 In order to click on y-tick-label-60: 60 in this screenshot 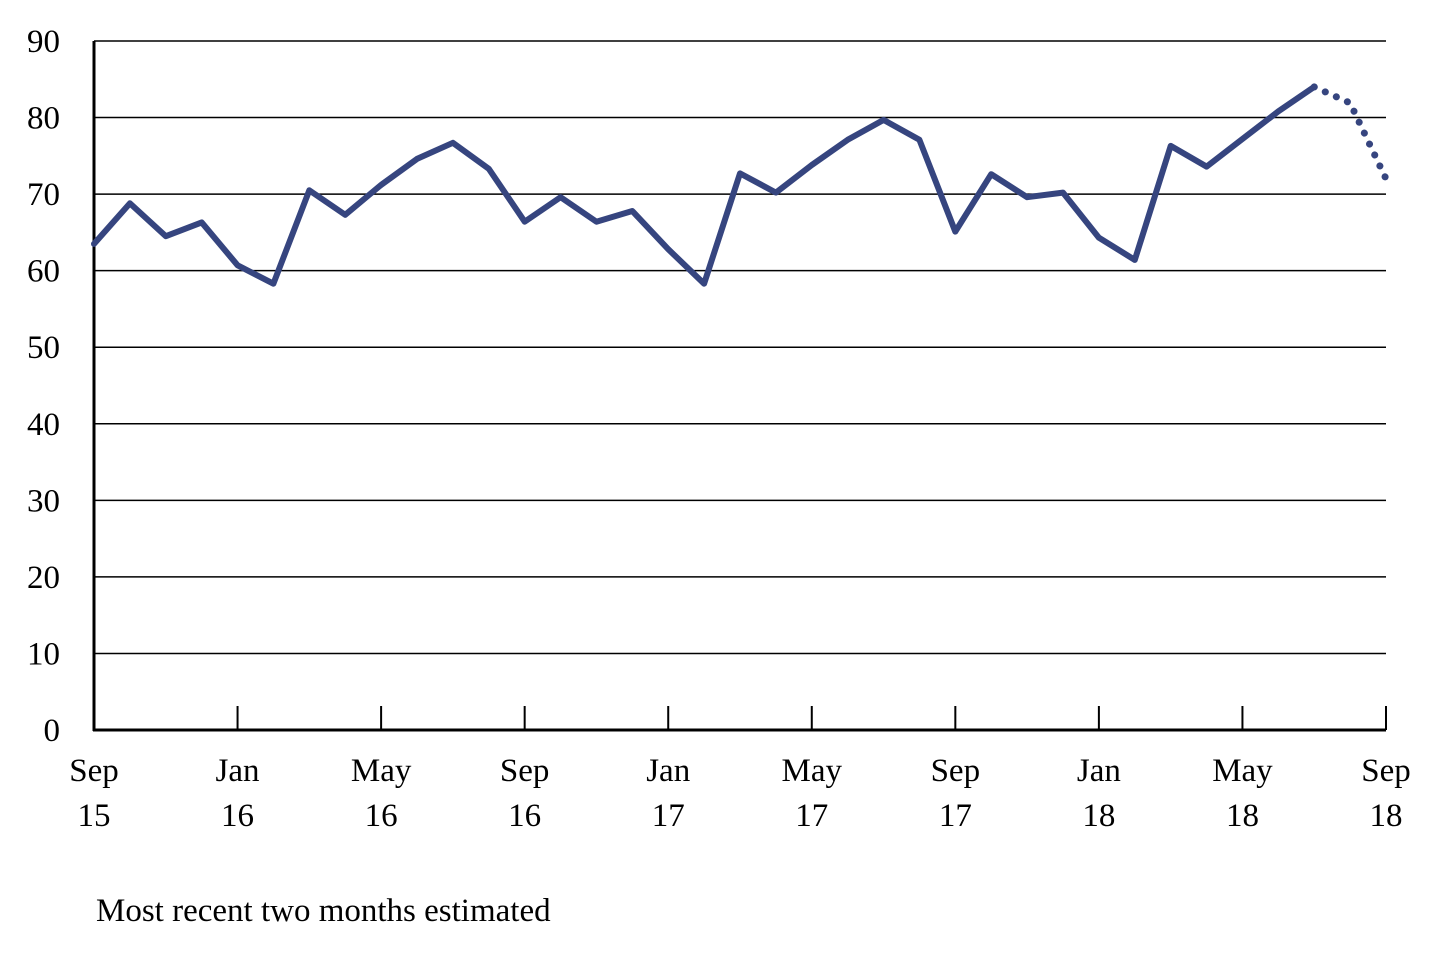, I will do `click(43, 272)`.